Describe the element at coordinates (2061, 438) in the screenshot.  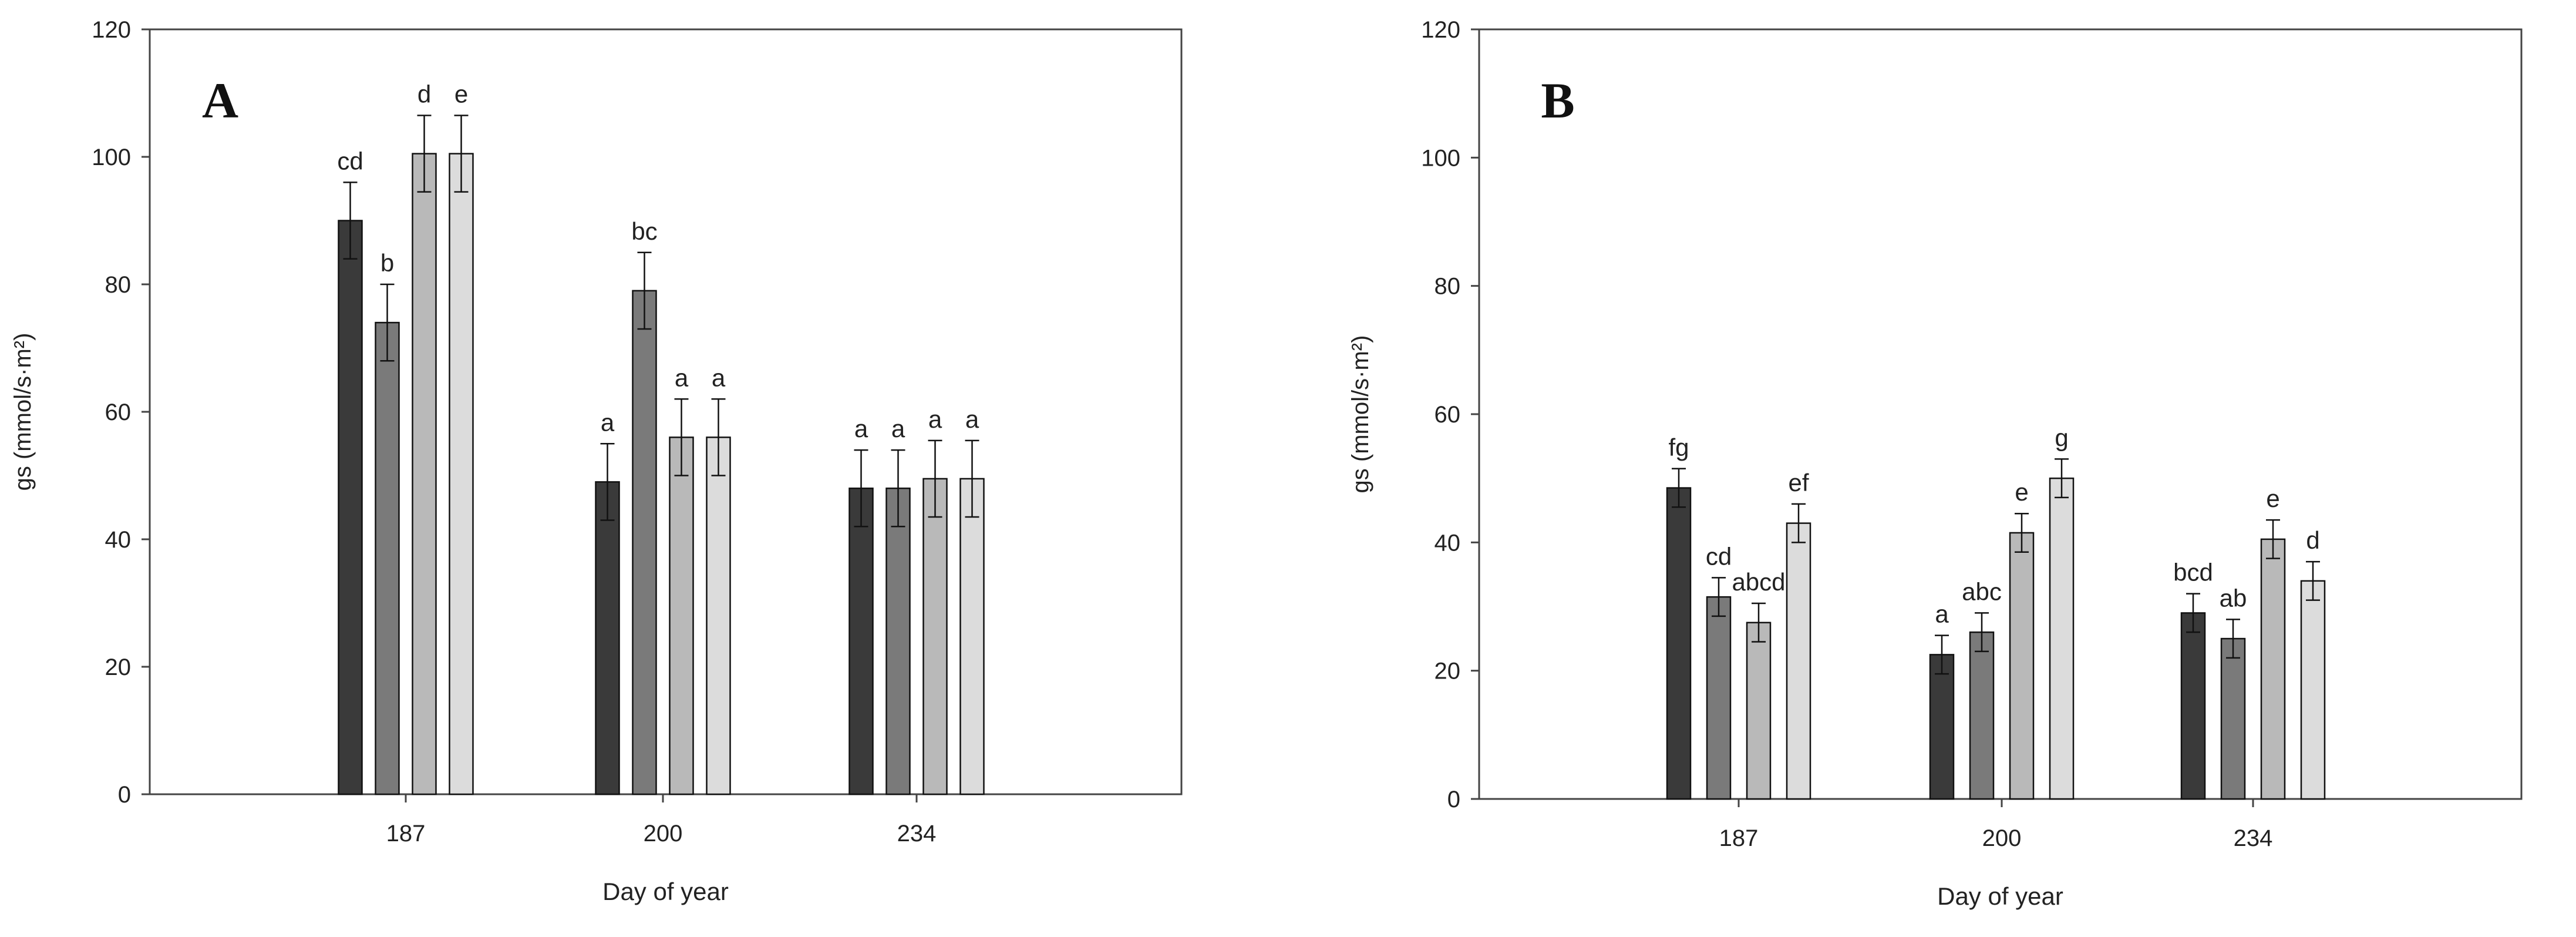
I see `significance-letter: g` at that location.